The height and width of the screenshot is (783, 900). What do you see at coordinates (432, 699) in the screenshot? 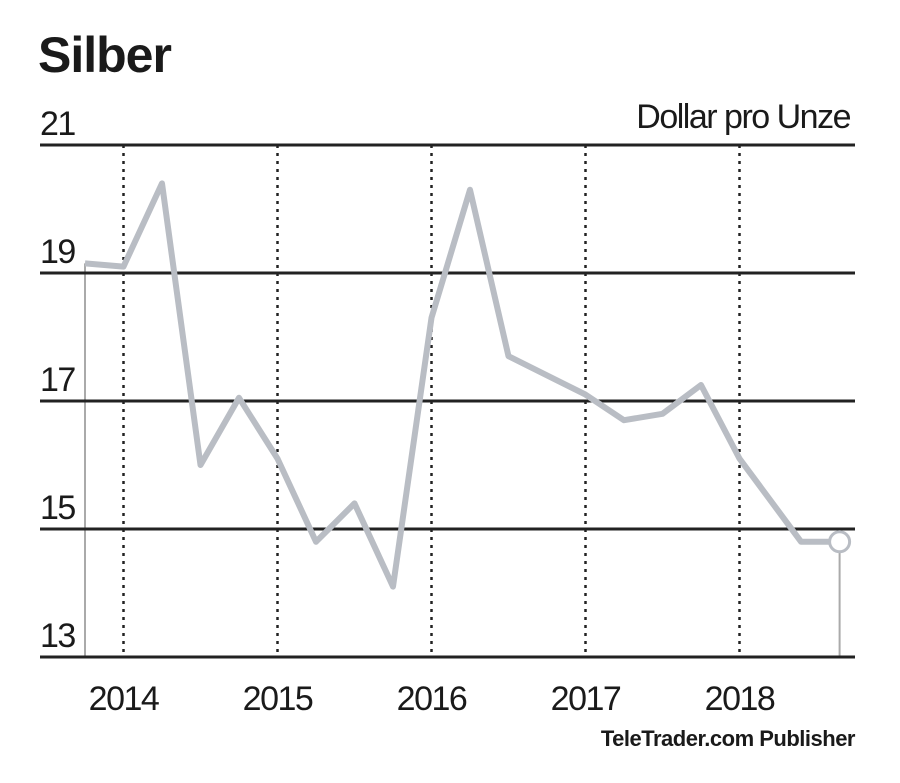
I see `x-tick-label: 2016` at bounding box center [432, 699].